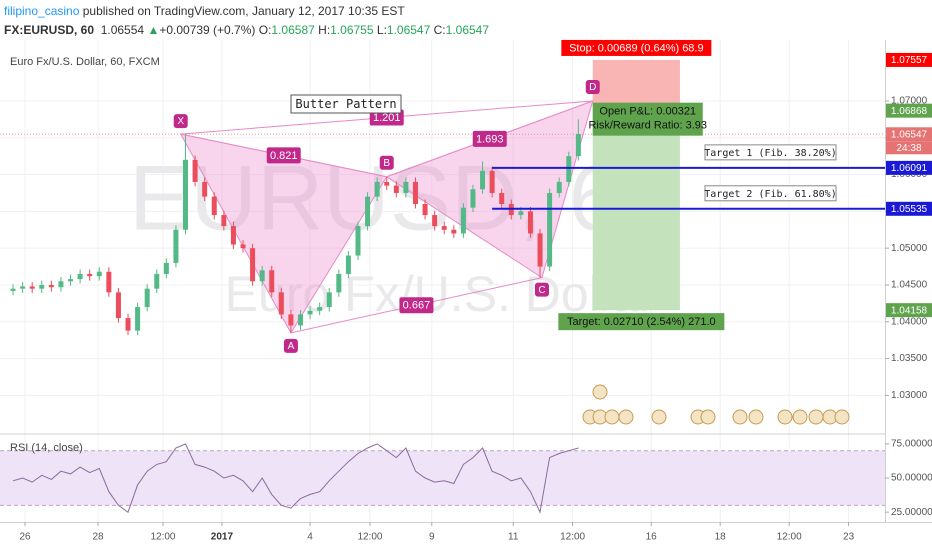 The height and width of the screenshot is (550, 932). I want to click on target-label: Target 2 (Fib. 61.80%), so click(770, 194).